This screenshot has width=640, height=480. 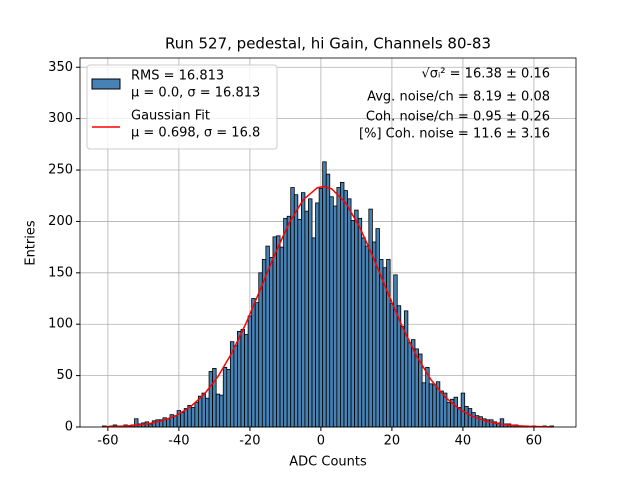 What do you see at coordinates (328, 462) in the screenshot?
I see `x-axis-label: ADC Counts` at bounding box center [328, 462].